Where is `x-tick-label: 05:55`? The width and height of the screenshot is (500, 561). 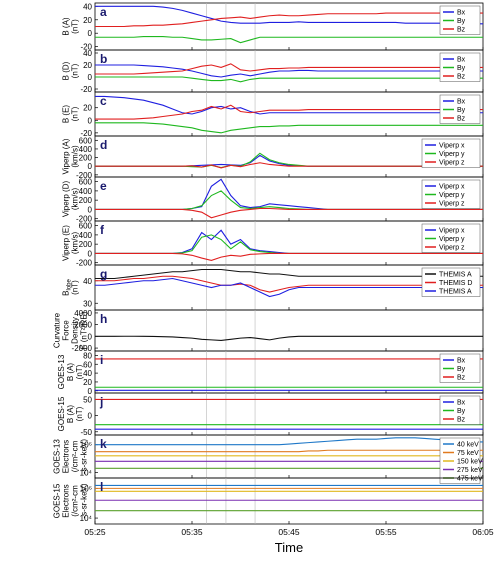
x-tick-label: 05:55 is located at coordinates (386, 532).